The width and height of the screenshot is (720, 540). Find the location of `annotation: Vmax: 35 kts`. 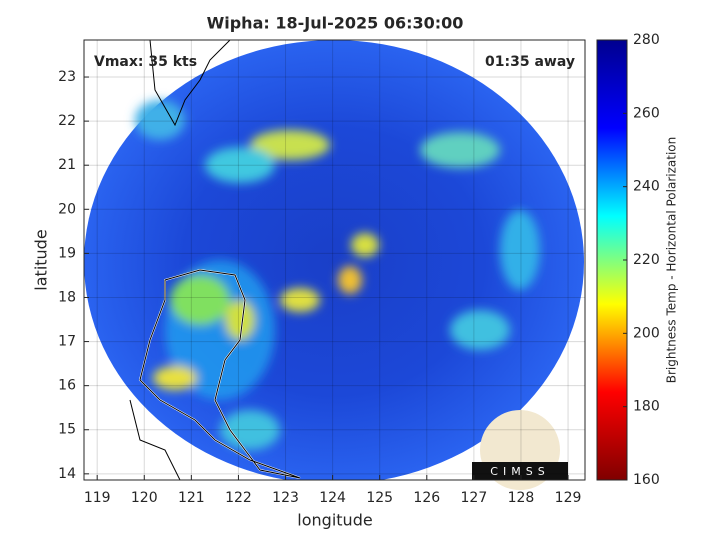

annotation: Vmax: 35 kts is located at coordinates (145, 62).